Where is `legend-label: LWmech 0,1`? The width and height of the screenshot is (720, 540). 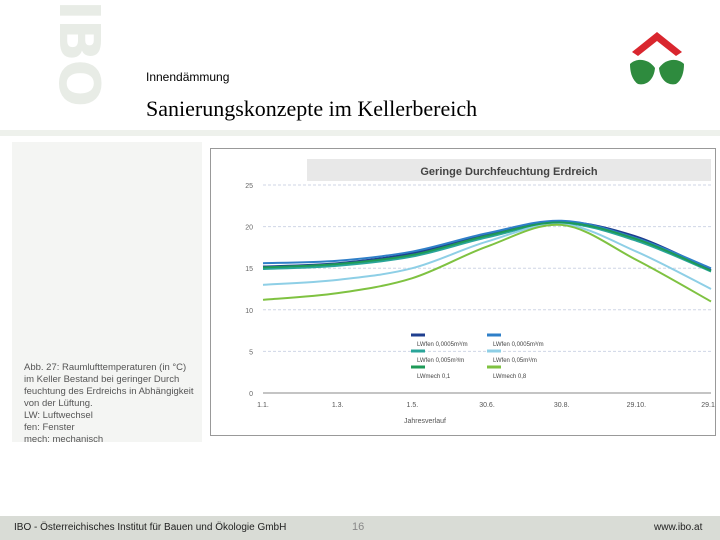
legend-label: LWmech 0,1 is located at coordinates (434, 377).